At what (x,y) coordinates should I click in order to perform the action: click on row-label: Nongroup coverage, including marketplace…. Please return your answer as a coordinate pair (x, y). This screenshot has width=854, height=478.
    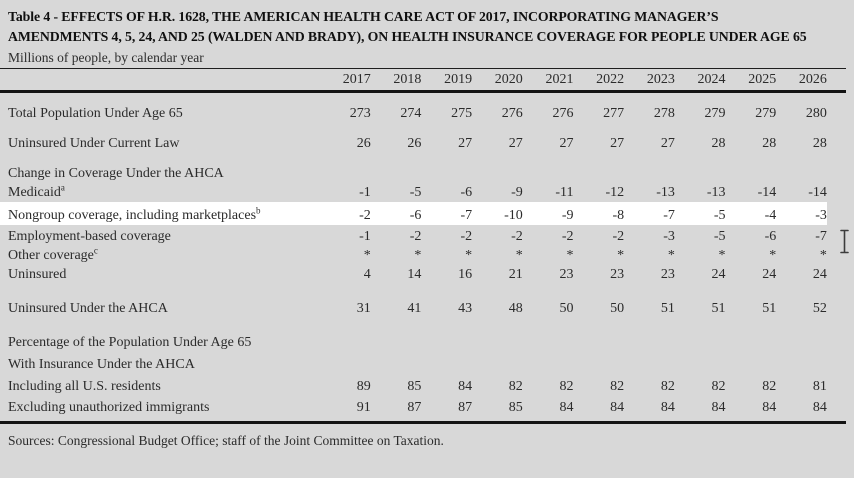
    Looking at the image, I should click on (160, 213).